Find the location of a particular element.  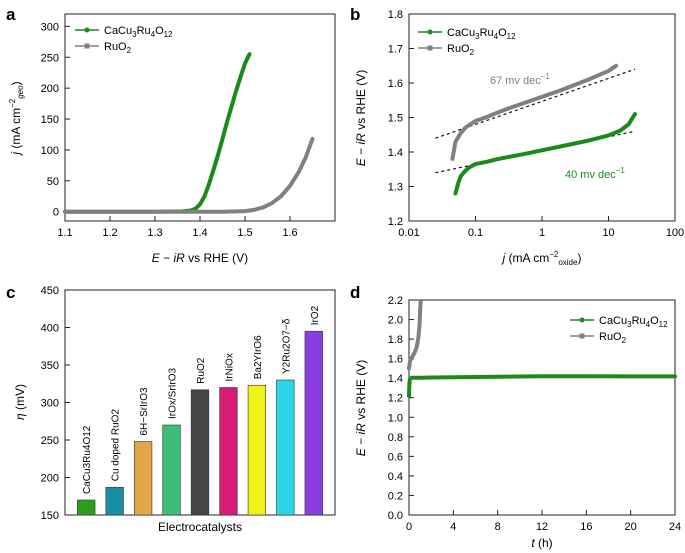

x-tick-label: 1.6 is located at coordinates (289, 233).